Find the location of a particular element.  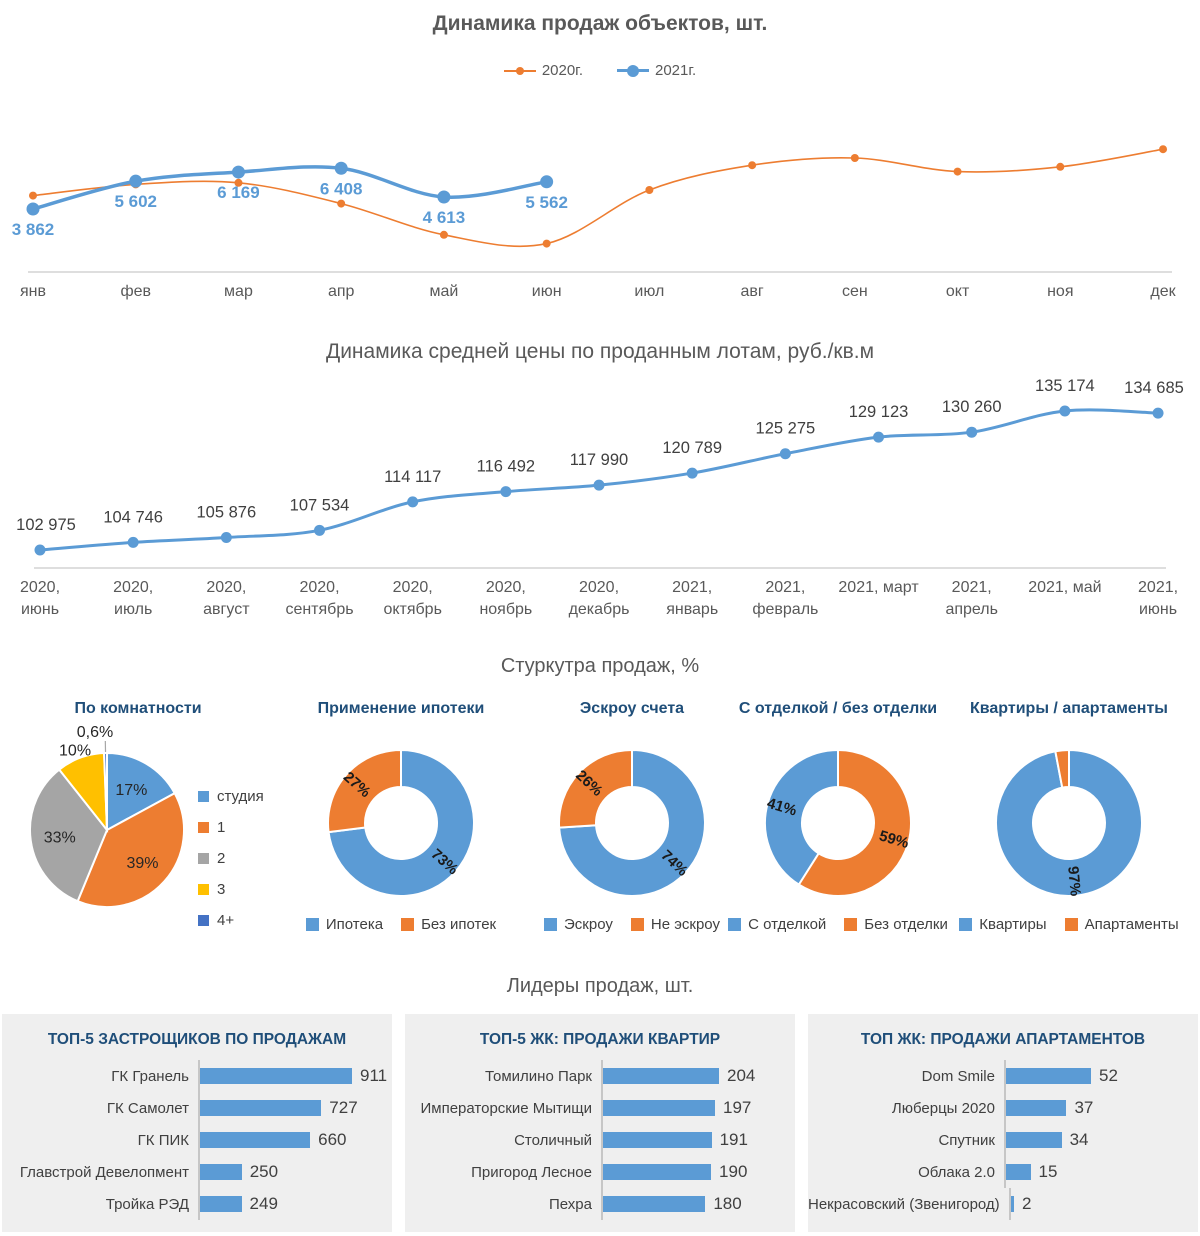

x-tick-label: июнь is located at coordinates (40, 609).